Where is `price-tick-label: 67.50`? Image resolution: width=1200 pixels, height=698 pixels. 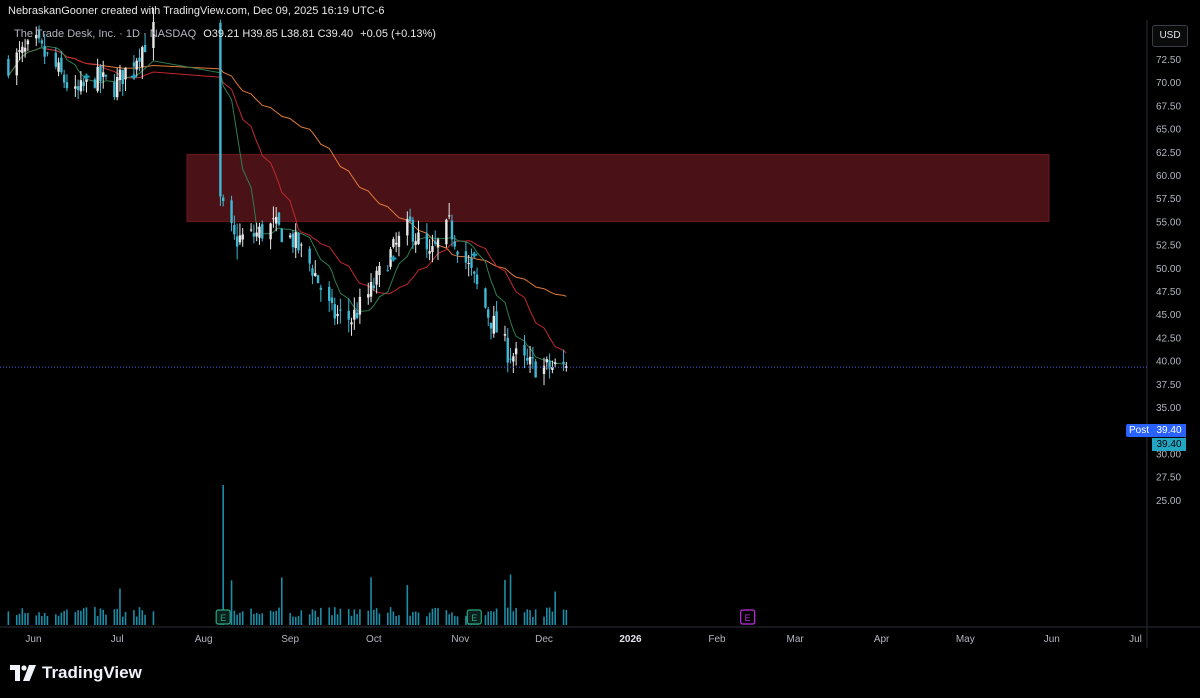
price-tick-label: 67.50 is located at coordinates (1168, 106).